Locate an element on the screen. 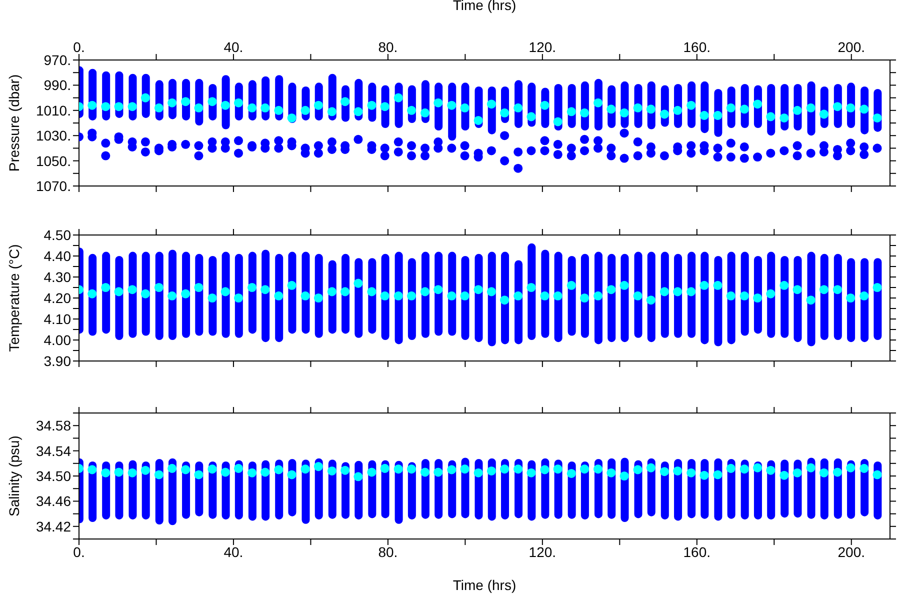  y-tick-label: 4.50 is located at coordinates (58, 234).